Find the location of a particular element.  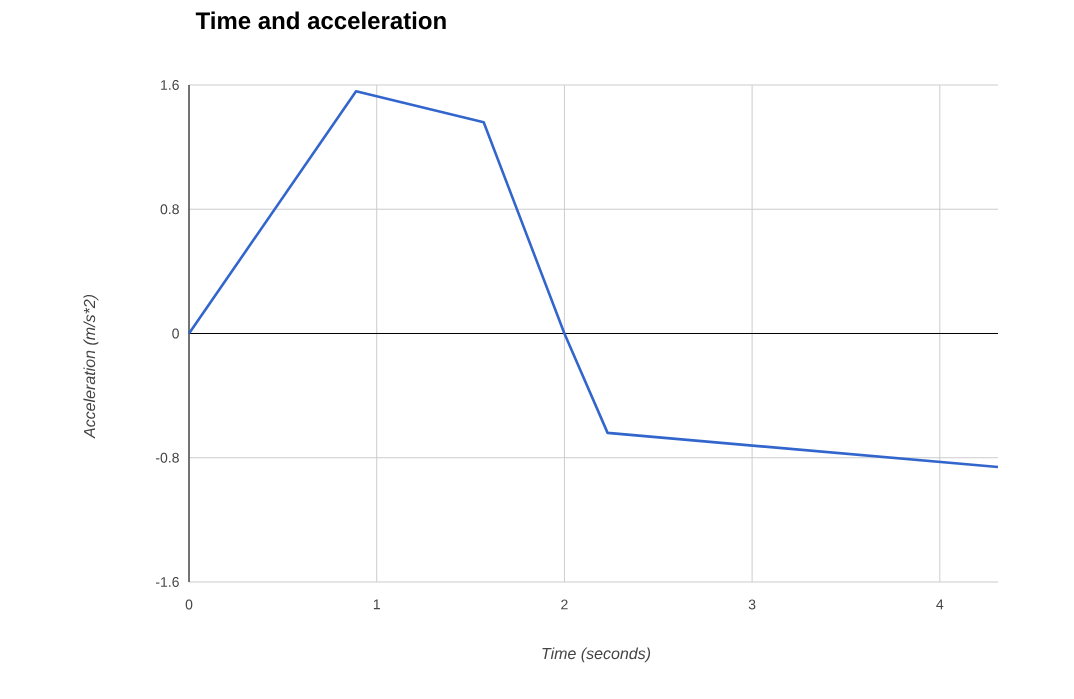

y-tick-label: -0.8 is located at coordinates (167, 457).